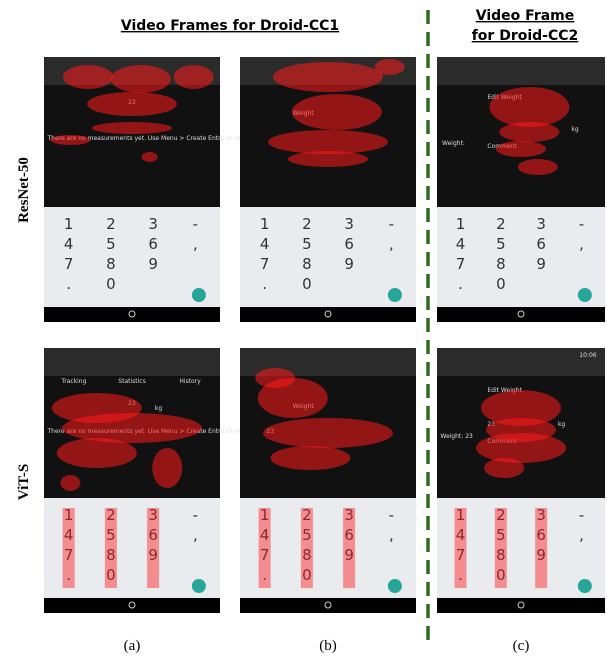 The width and height of the screenshot is (607, 657). Describe the element at coordinates (24, 190) in the screenshot. I see `row-label: ResNet-50` at that location.